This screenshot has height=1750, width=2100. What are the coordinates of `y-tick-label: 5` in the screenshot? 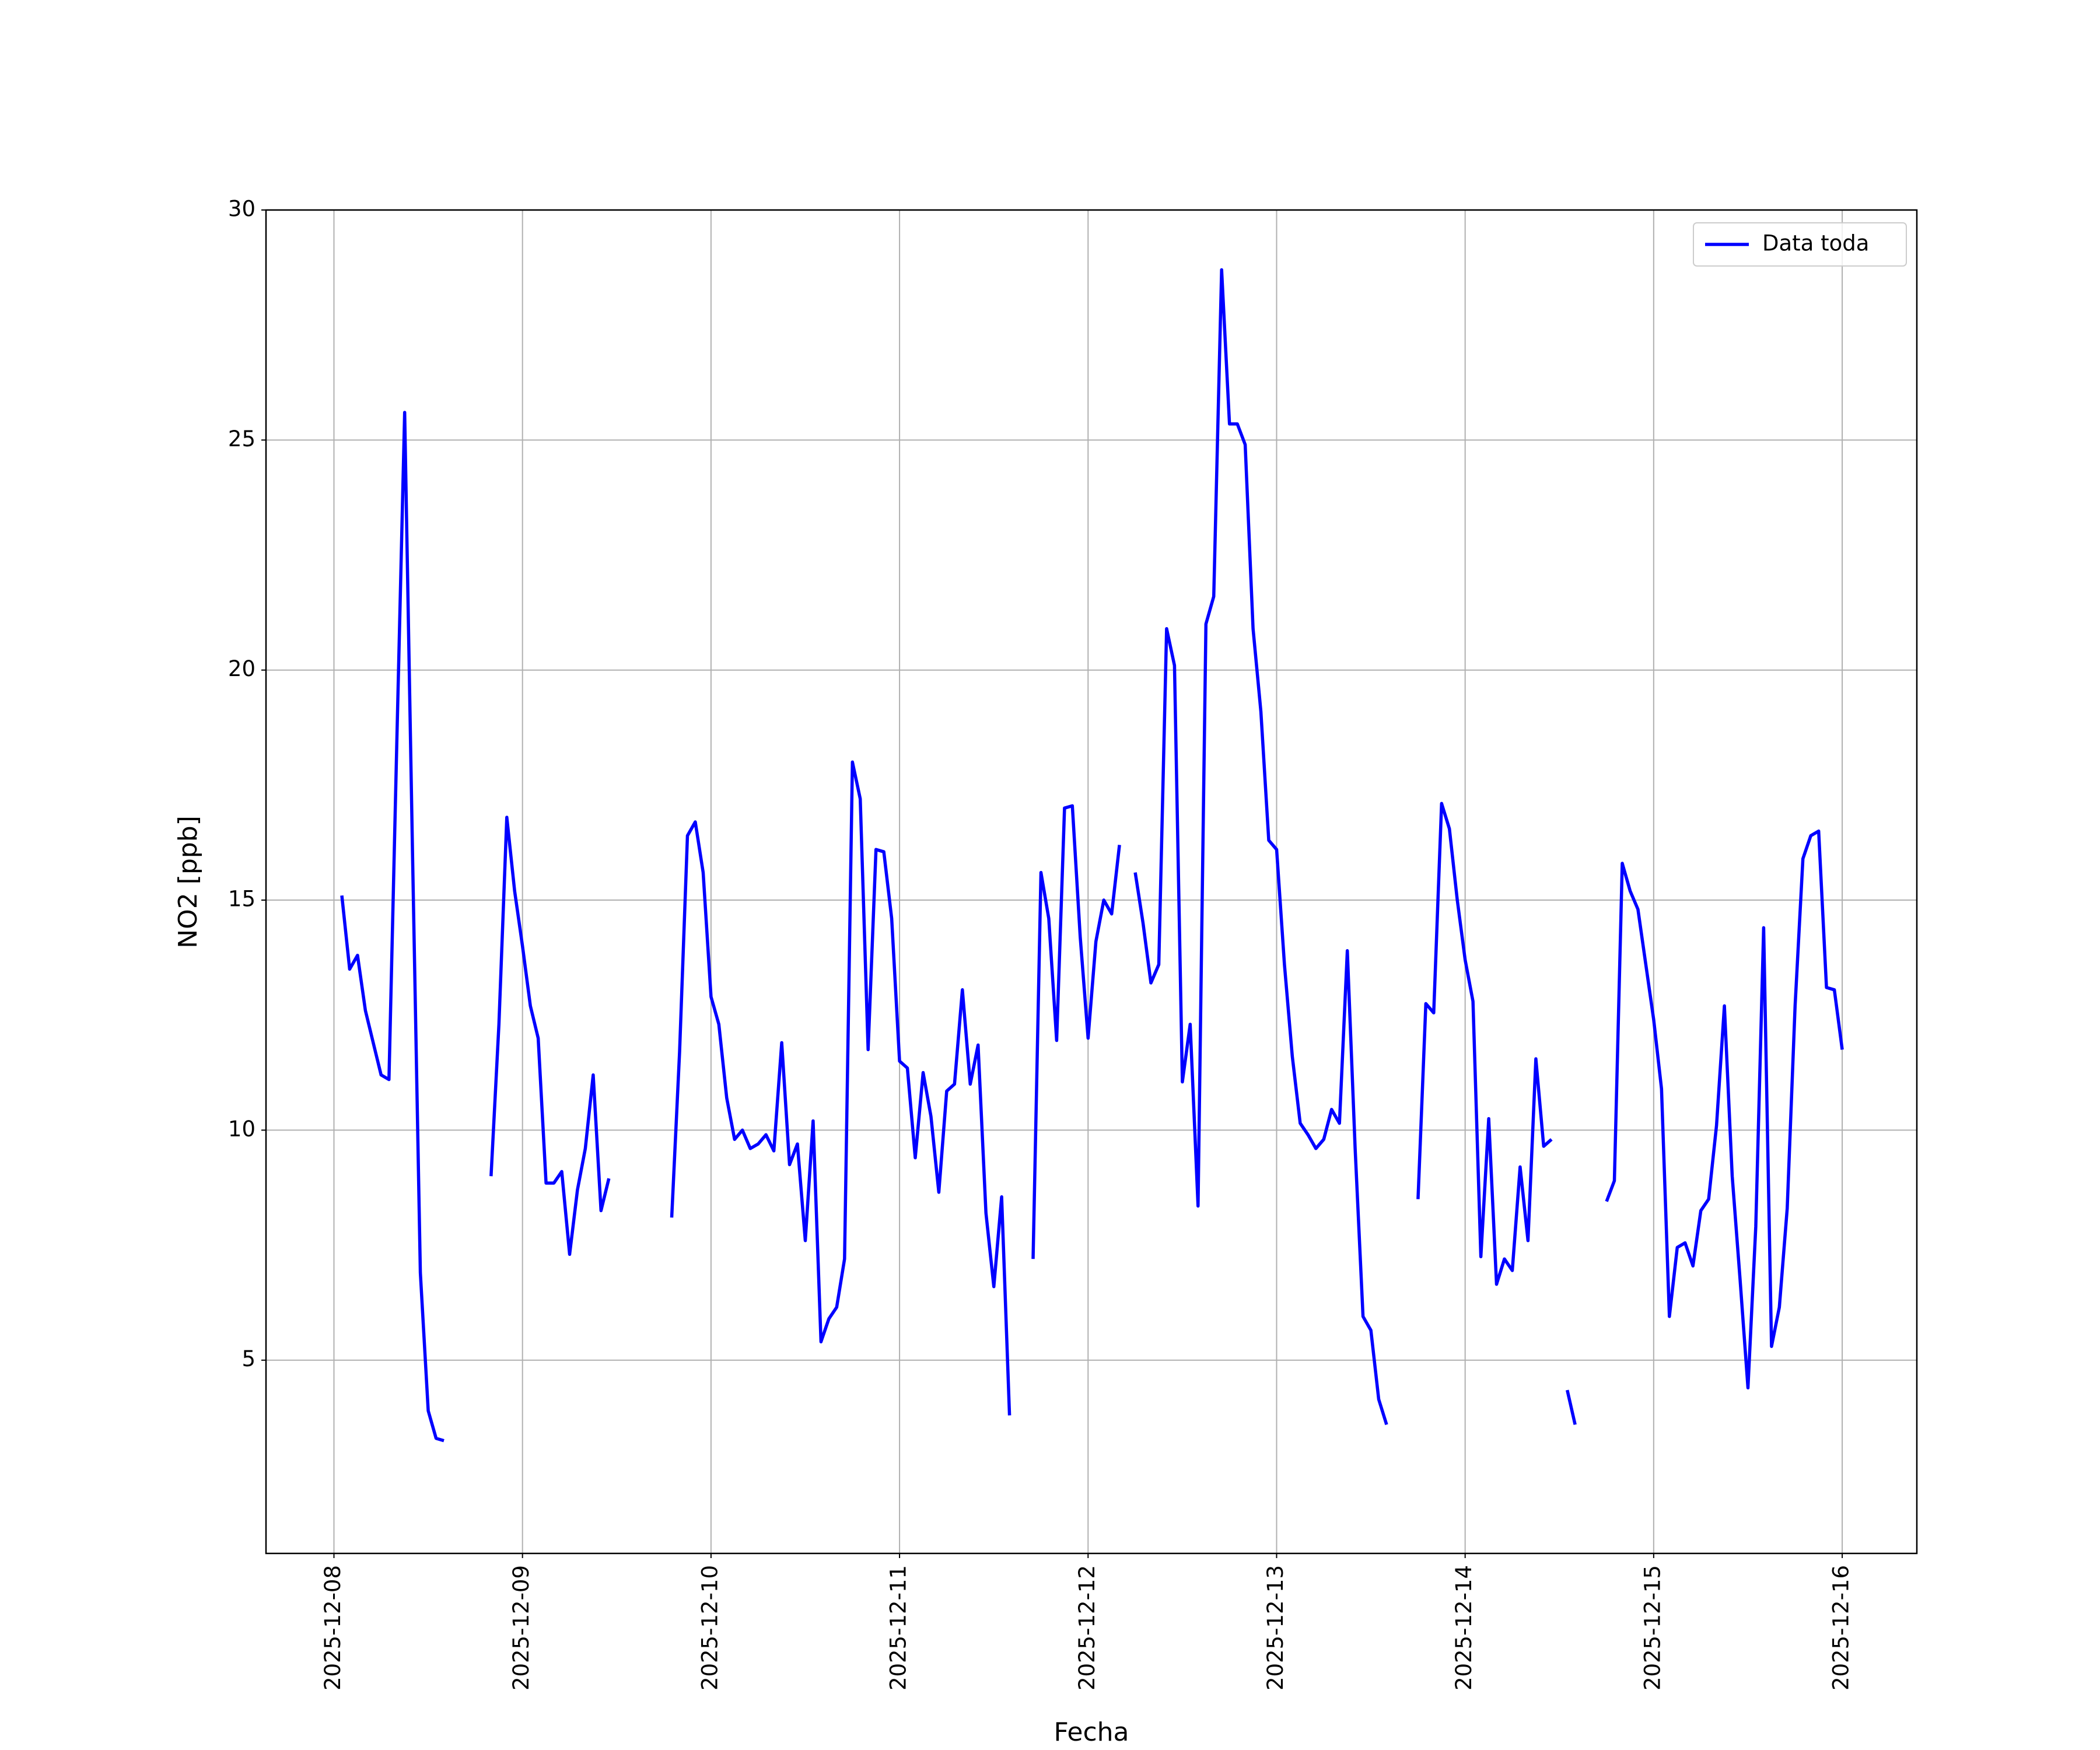 It's located at (249, 1358).